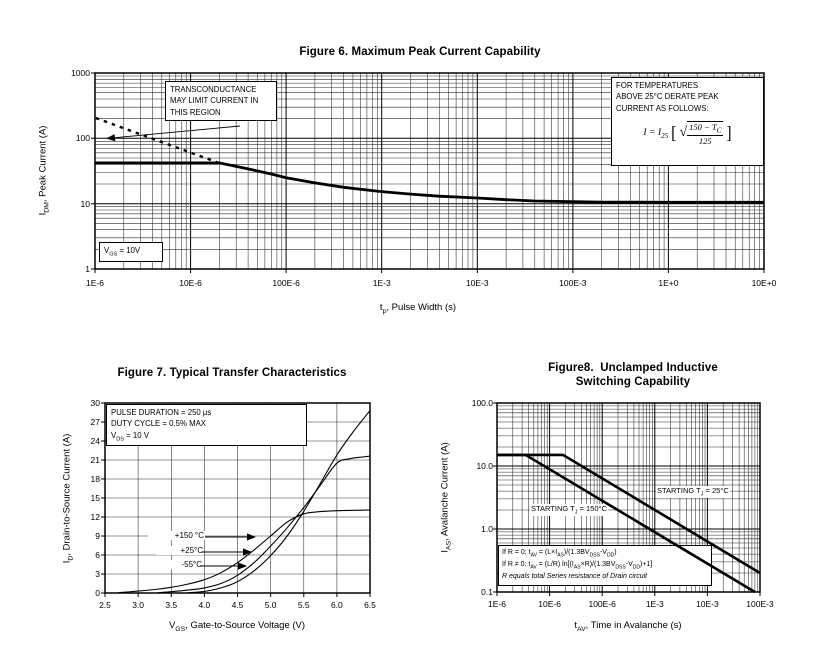  What do you see at coordinates (477, 283) in the screenshot?
I see `fig6-x-tick-label: 10E-3` at bounding box center [477, 283].